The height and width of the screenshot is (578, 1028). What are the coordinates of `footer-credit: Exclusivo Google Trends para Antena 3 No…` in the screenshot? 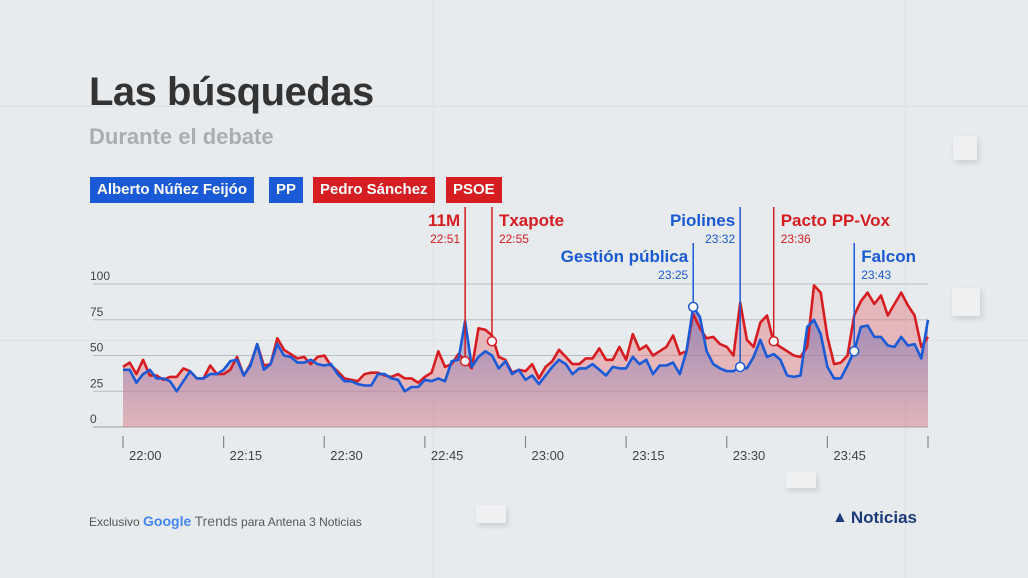 It's located at (225, 521).